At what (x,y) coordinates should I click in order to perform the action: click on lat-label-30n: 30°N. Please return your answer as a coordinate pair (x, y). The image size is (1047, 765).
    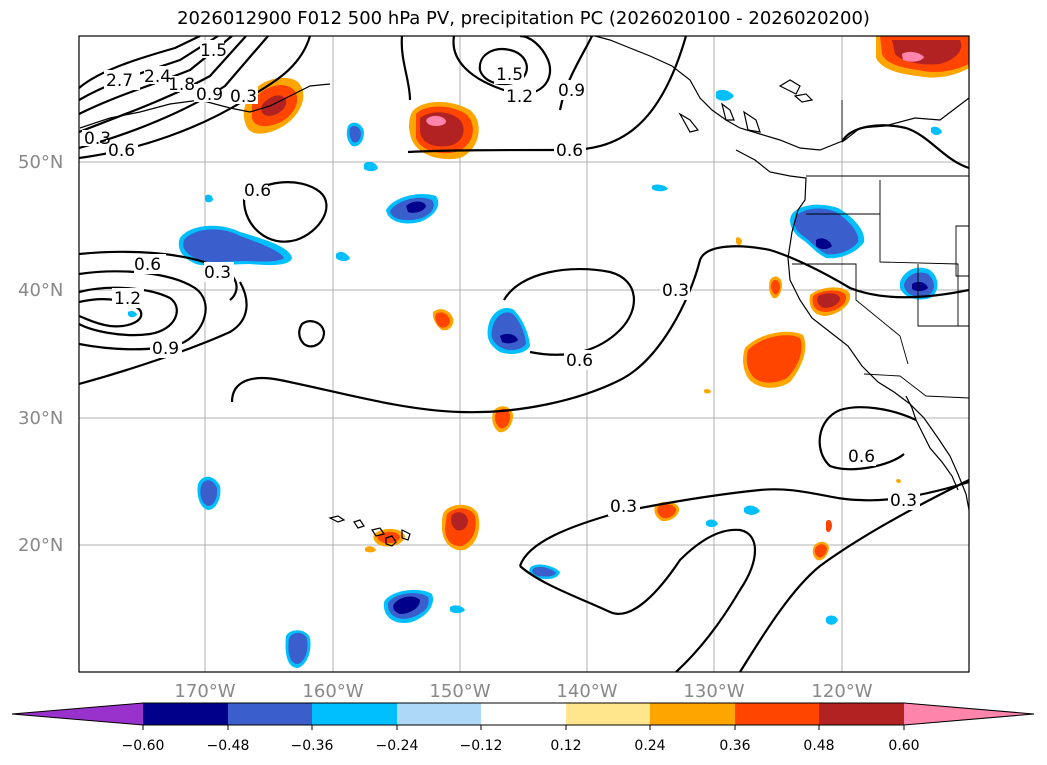
    Looking at the image, I should click on (40, 418).